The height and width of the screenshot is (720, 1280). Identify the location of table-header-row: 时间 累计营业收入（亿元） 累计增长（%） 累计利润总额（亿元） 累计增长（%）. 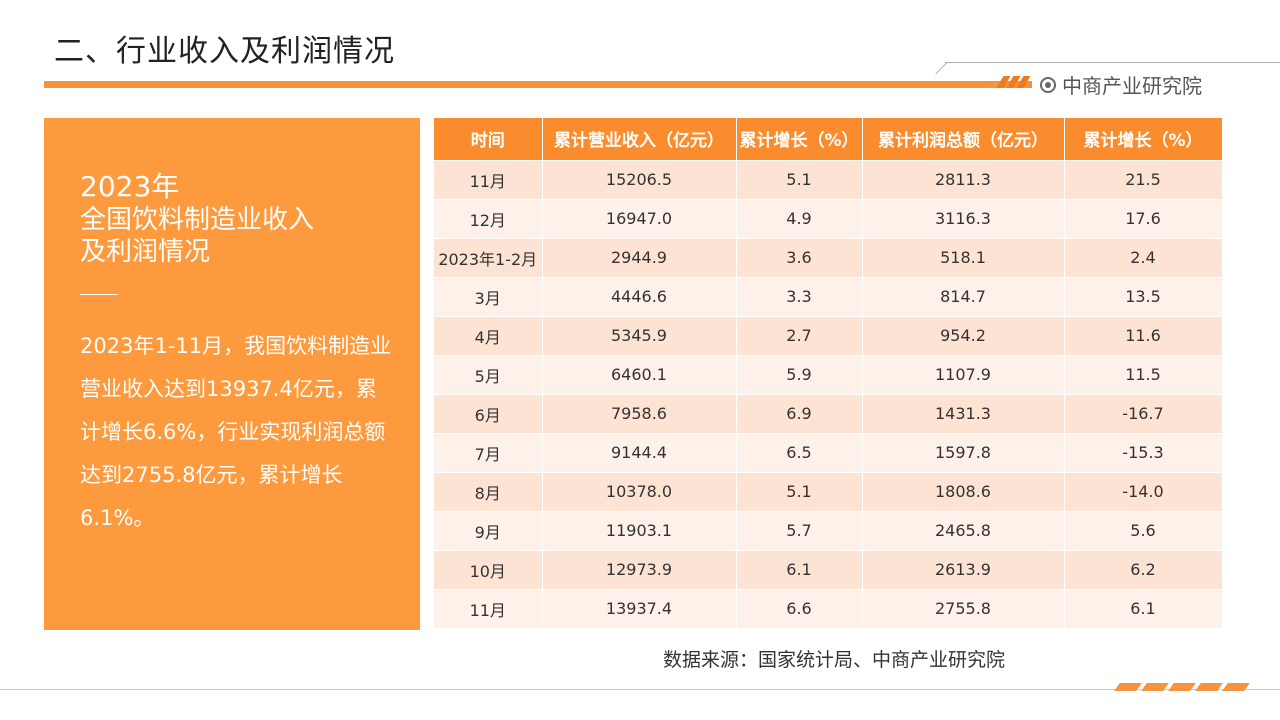
(828, 139).